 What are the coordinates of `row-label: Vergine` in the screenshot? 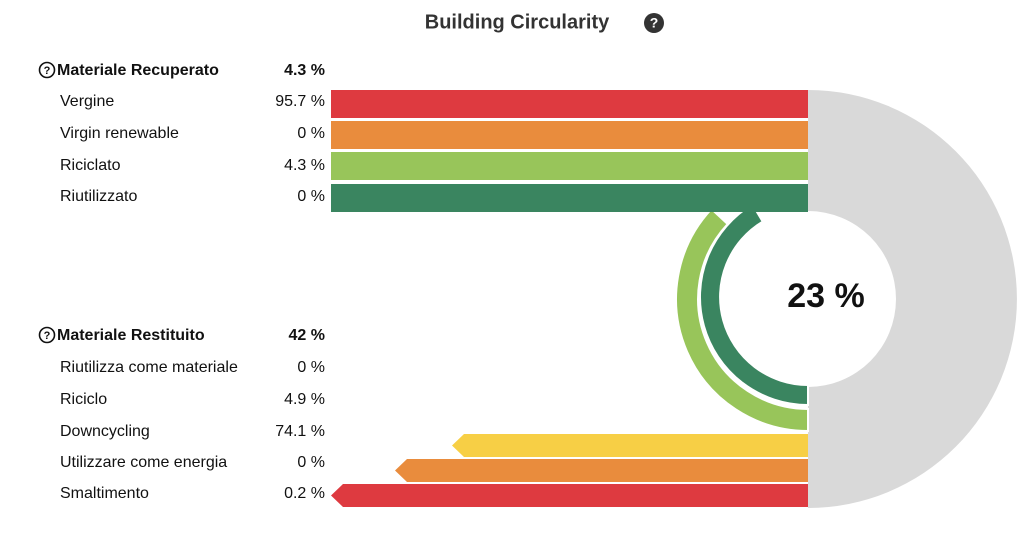 It's located at (87, 101).